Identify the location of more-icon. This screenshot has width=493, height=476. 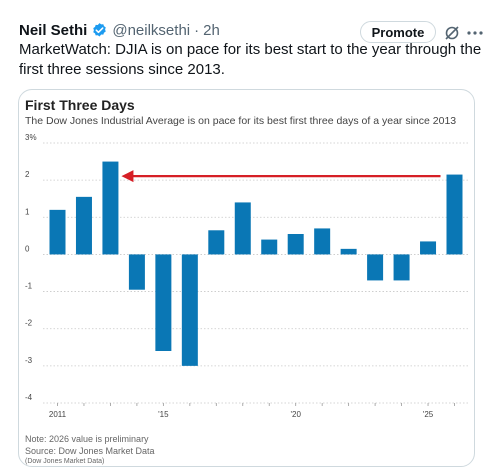
(475, 33).